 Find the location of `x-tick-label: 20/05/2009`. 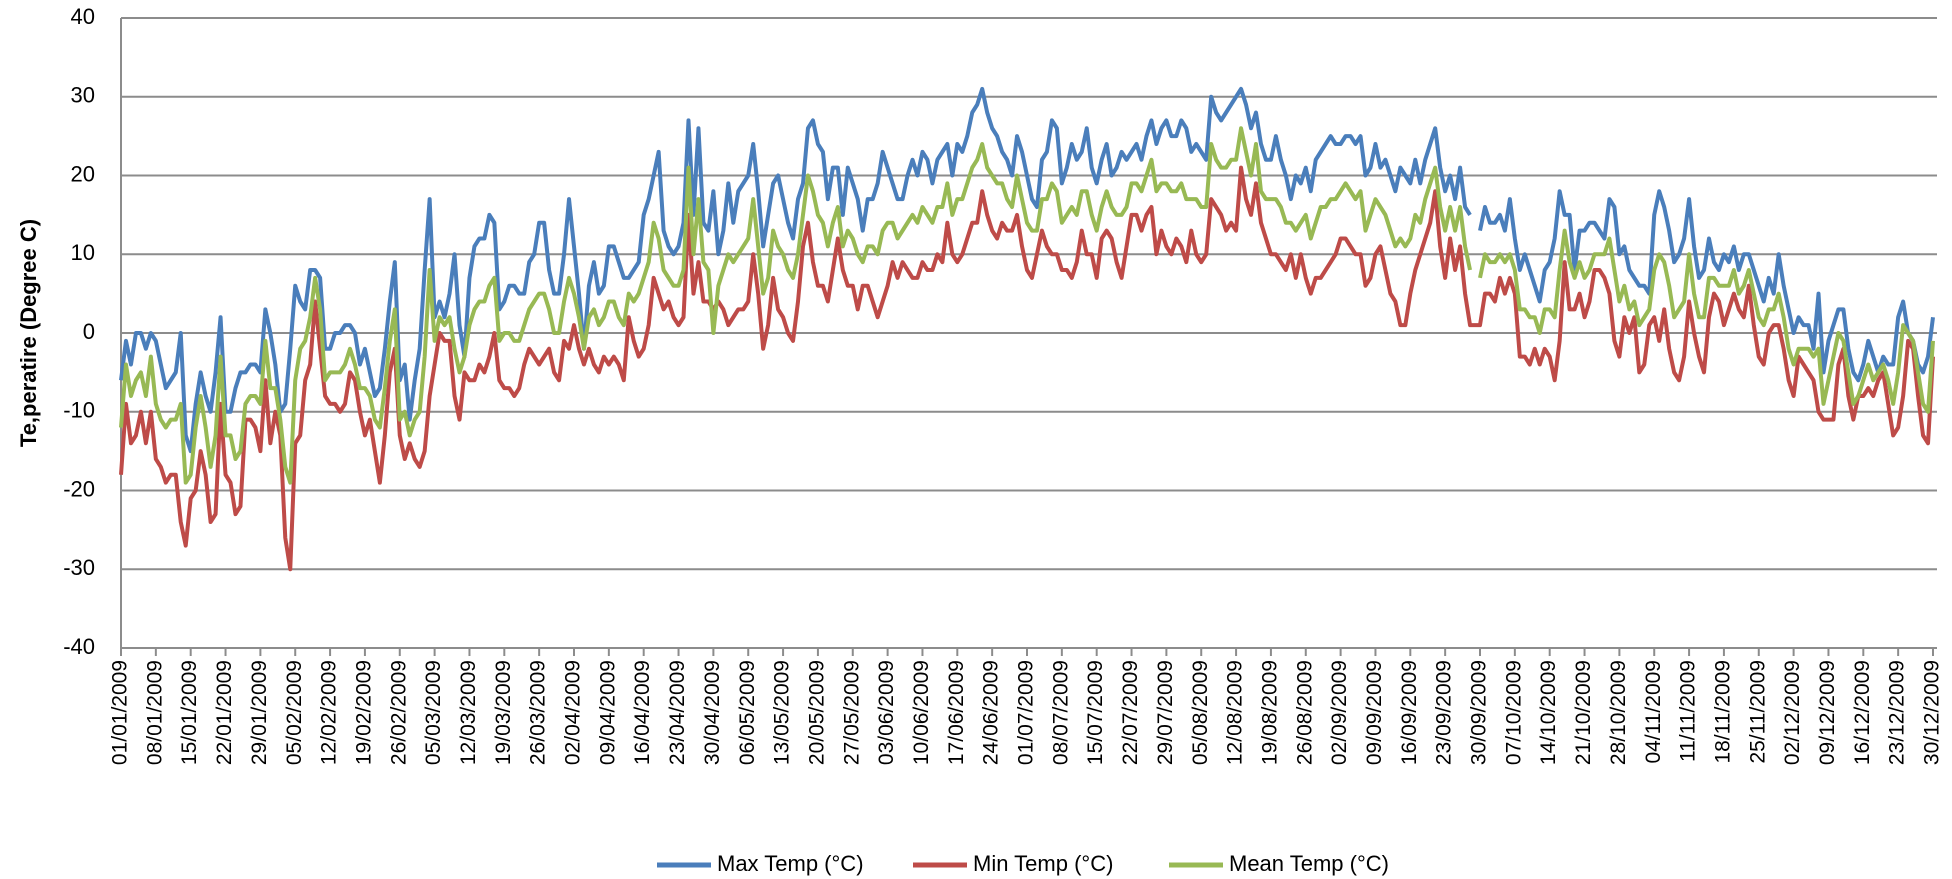

x-tick-label: 20/05/2009 is located at coordinates (816, 712).